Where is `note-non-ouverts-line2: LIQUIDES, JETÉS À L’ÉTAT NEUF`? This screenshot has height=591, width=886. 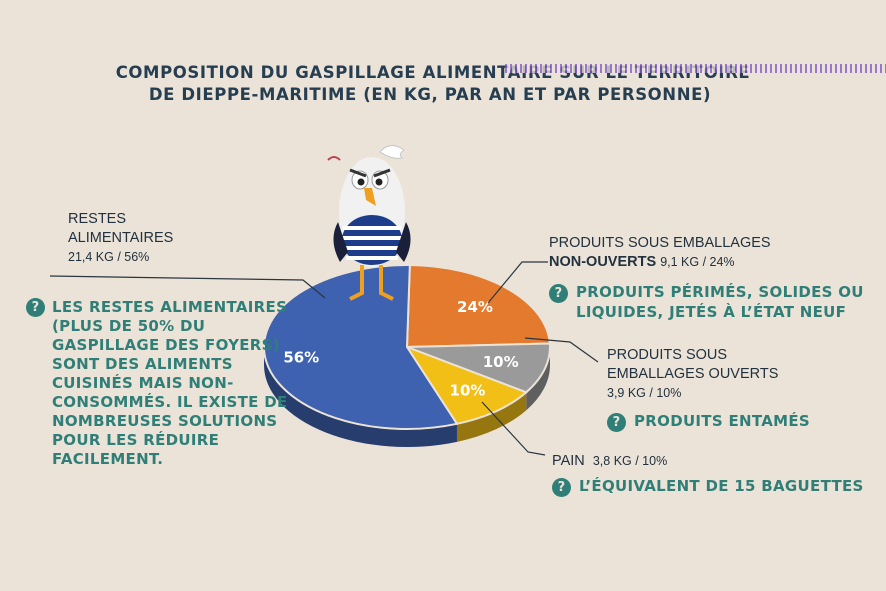
note-non-ouverts-line2: LIQUIDES, JETÉS À L’ÉTAT NEUF is located at coordinates (711, 312).